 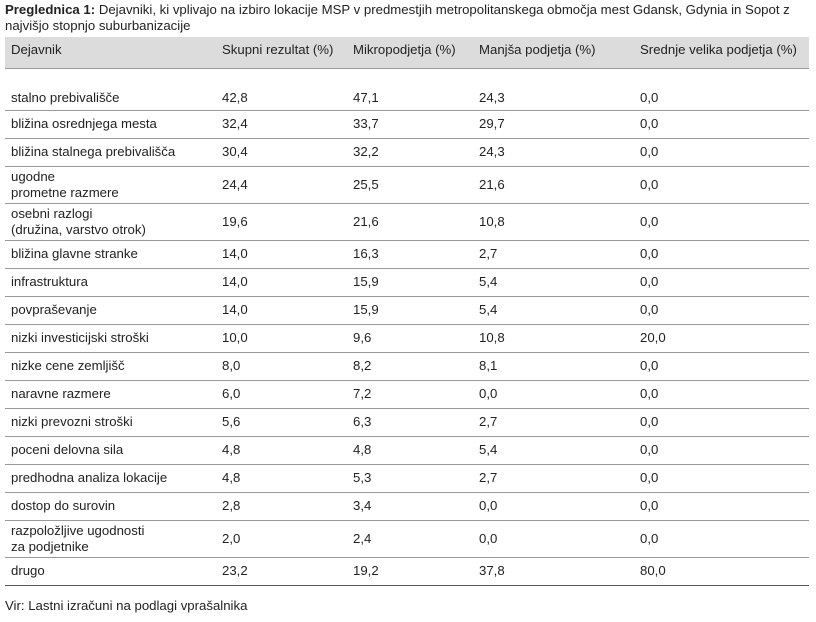 What do you see at coordinates (78, 229) in the screenshot?
I see `factor-line: (družina, varstvo otrok)` at bounding box center [78, 229].